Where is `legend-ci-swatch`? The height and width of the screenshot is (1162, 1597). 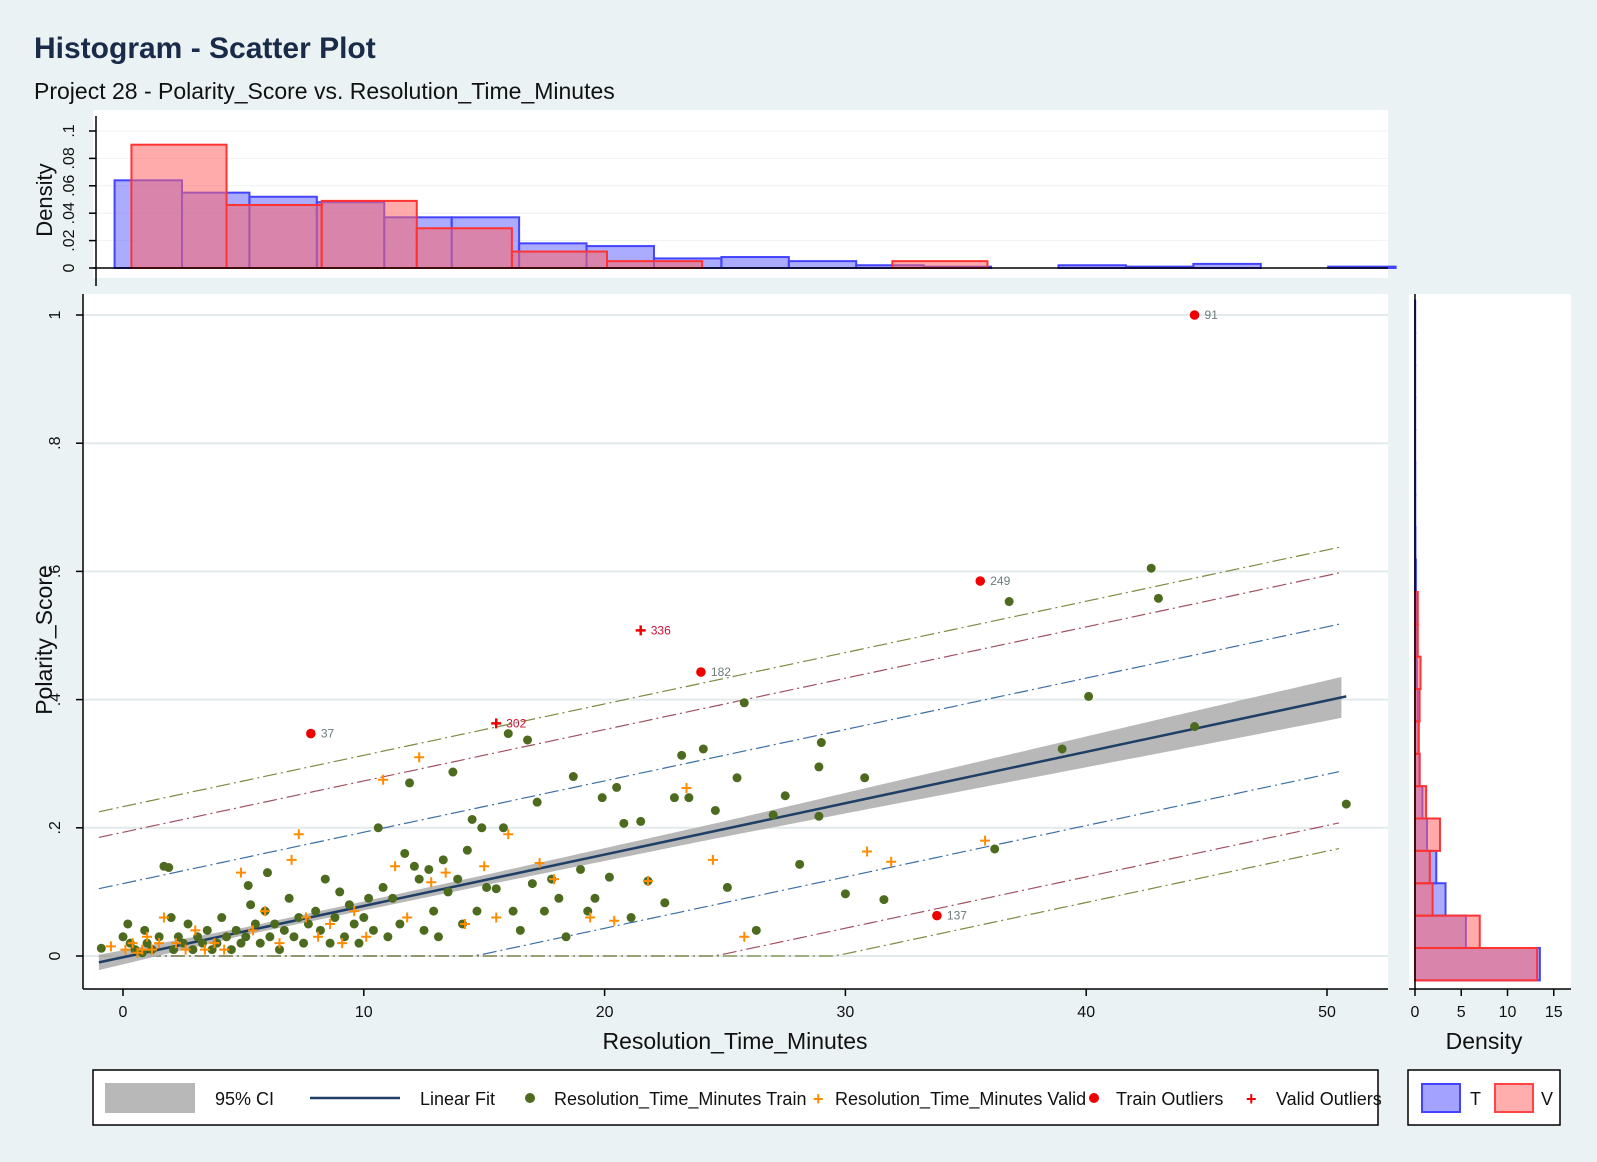
legend-ci-swatch is located at coordinates (150, 1098).